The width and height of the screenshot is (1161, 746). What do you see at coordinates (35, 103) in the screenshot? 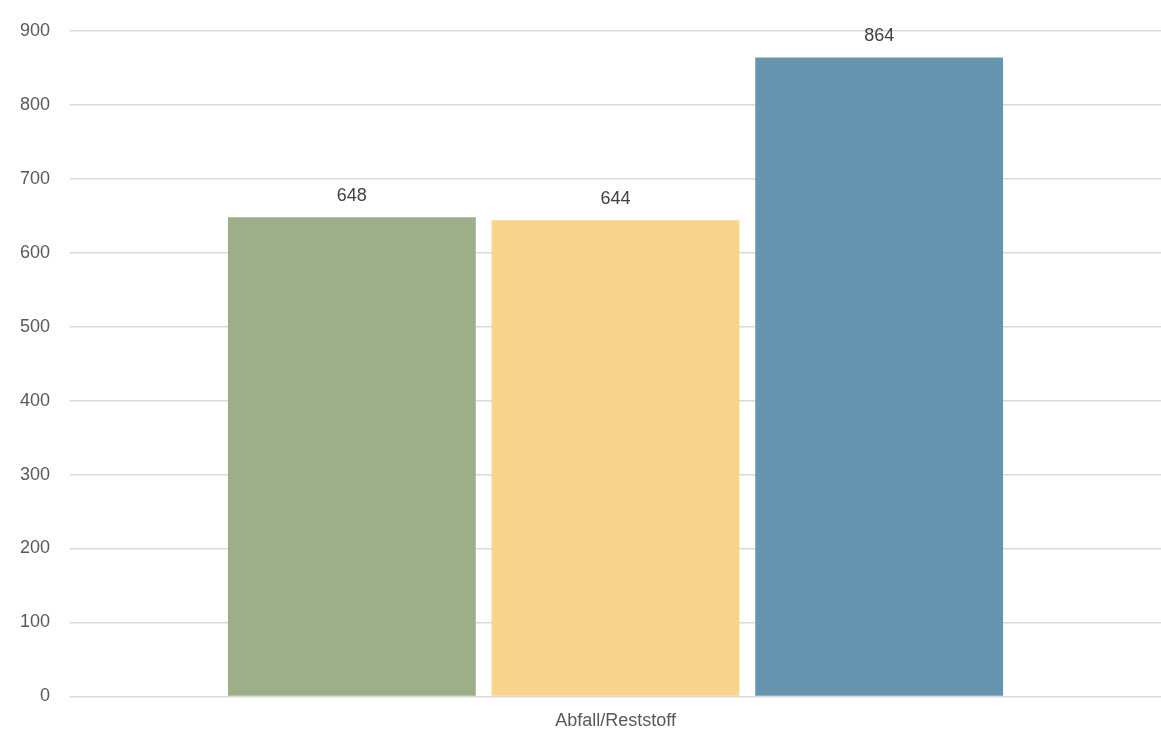
I see `y-tick-label: 800` at bounding box center [35, 103].